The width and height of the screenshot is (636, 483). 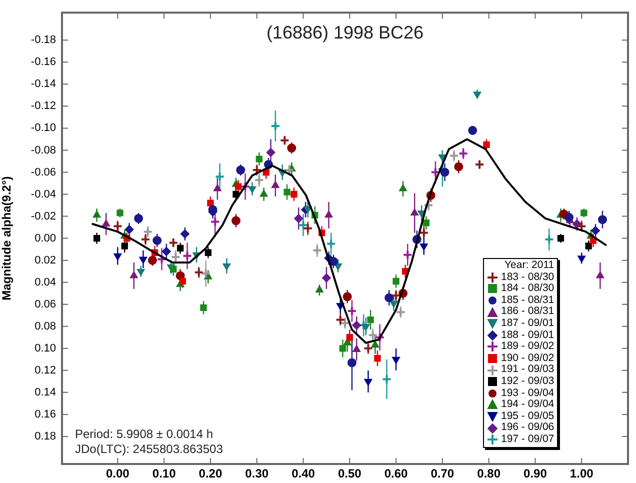 What do you see at coordinates (43, 106) in the screenshot?
I see `y-tick-label: -0.12` at bounding box center [43, 106].